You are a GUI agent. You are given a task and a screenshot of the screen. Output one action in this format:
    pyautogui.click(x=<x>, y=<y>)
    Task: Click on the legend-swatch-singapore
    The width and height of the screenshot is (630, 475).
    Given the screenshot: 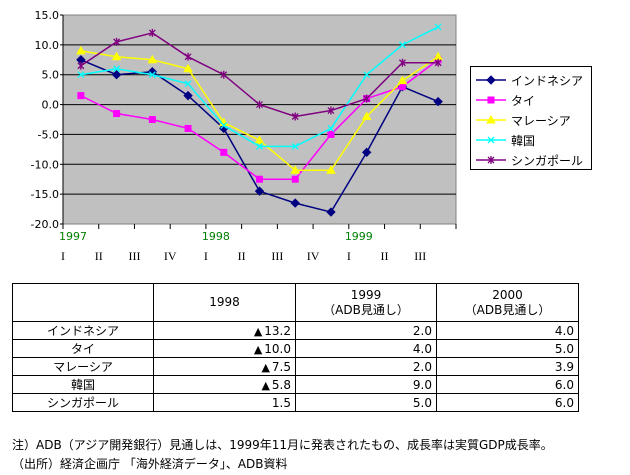 What is the action you would take?
    pyautogui.click(x=491, y=160)
    